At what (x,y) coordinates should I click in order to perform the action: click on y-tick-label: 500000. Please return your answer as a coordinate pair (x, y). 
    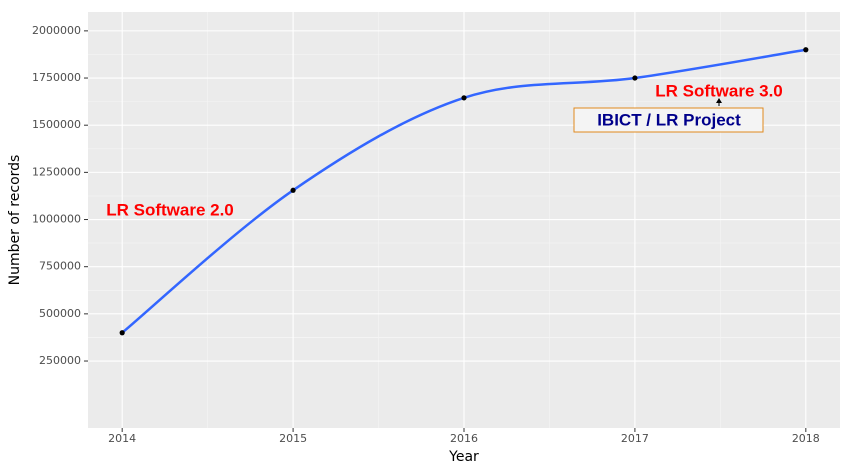
    Looking at the image, I should click on (60, 313).